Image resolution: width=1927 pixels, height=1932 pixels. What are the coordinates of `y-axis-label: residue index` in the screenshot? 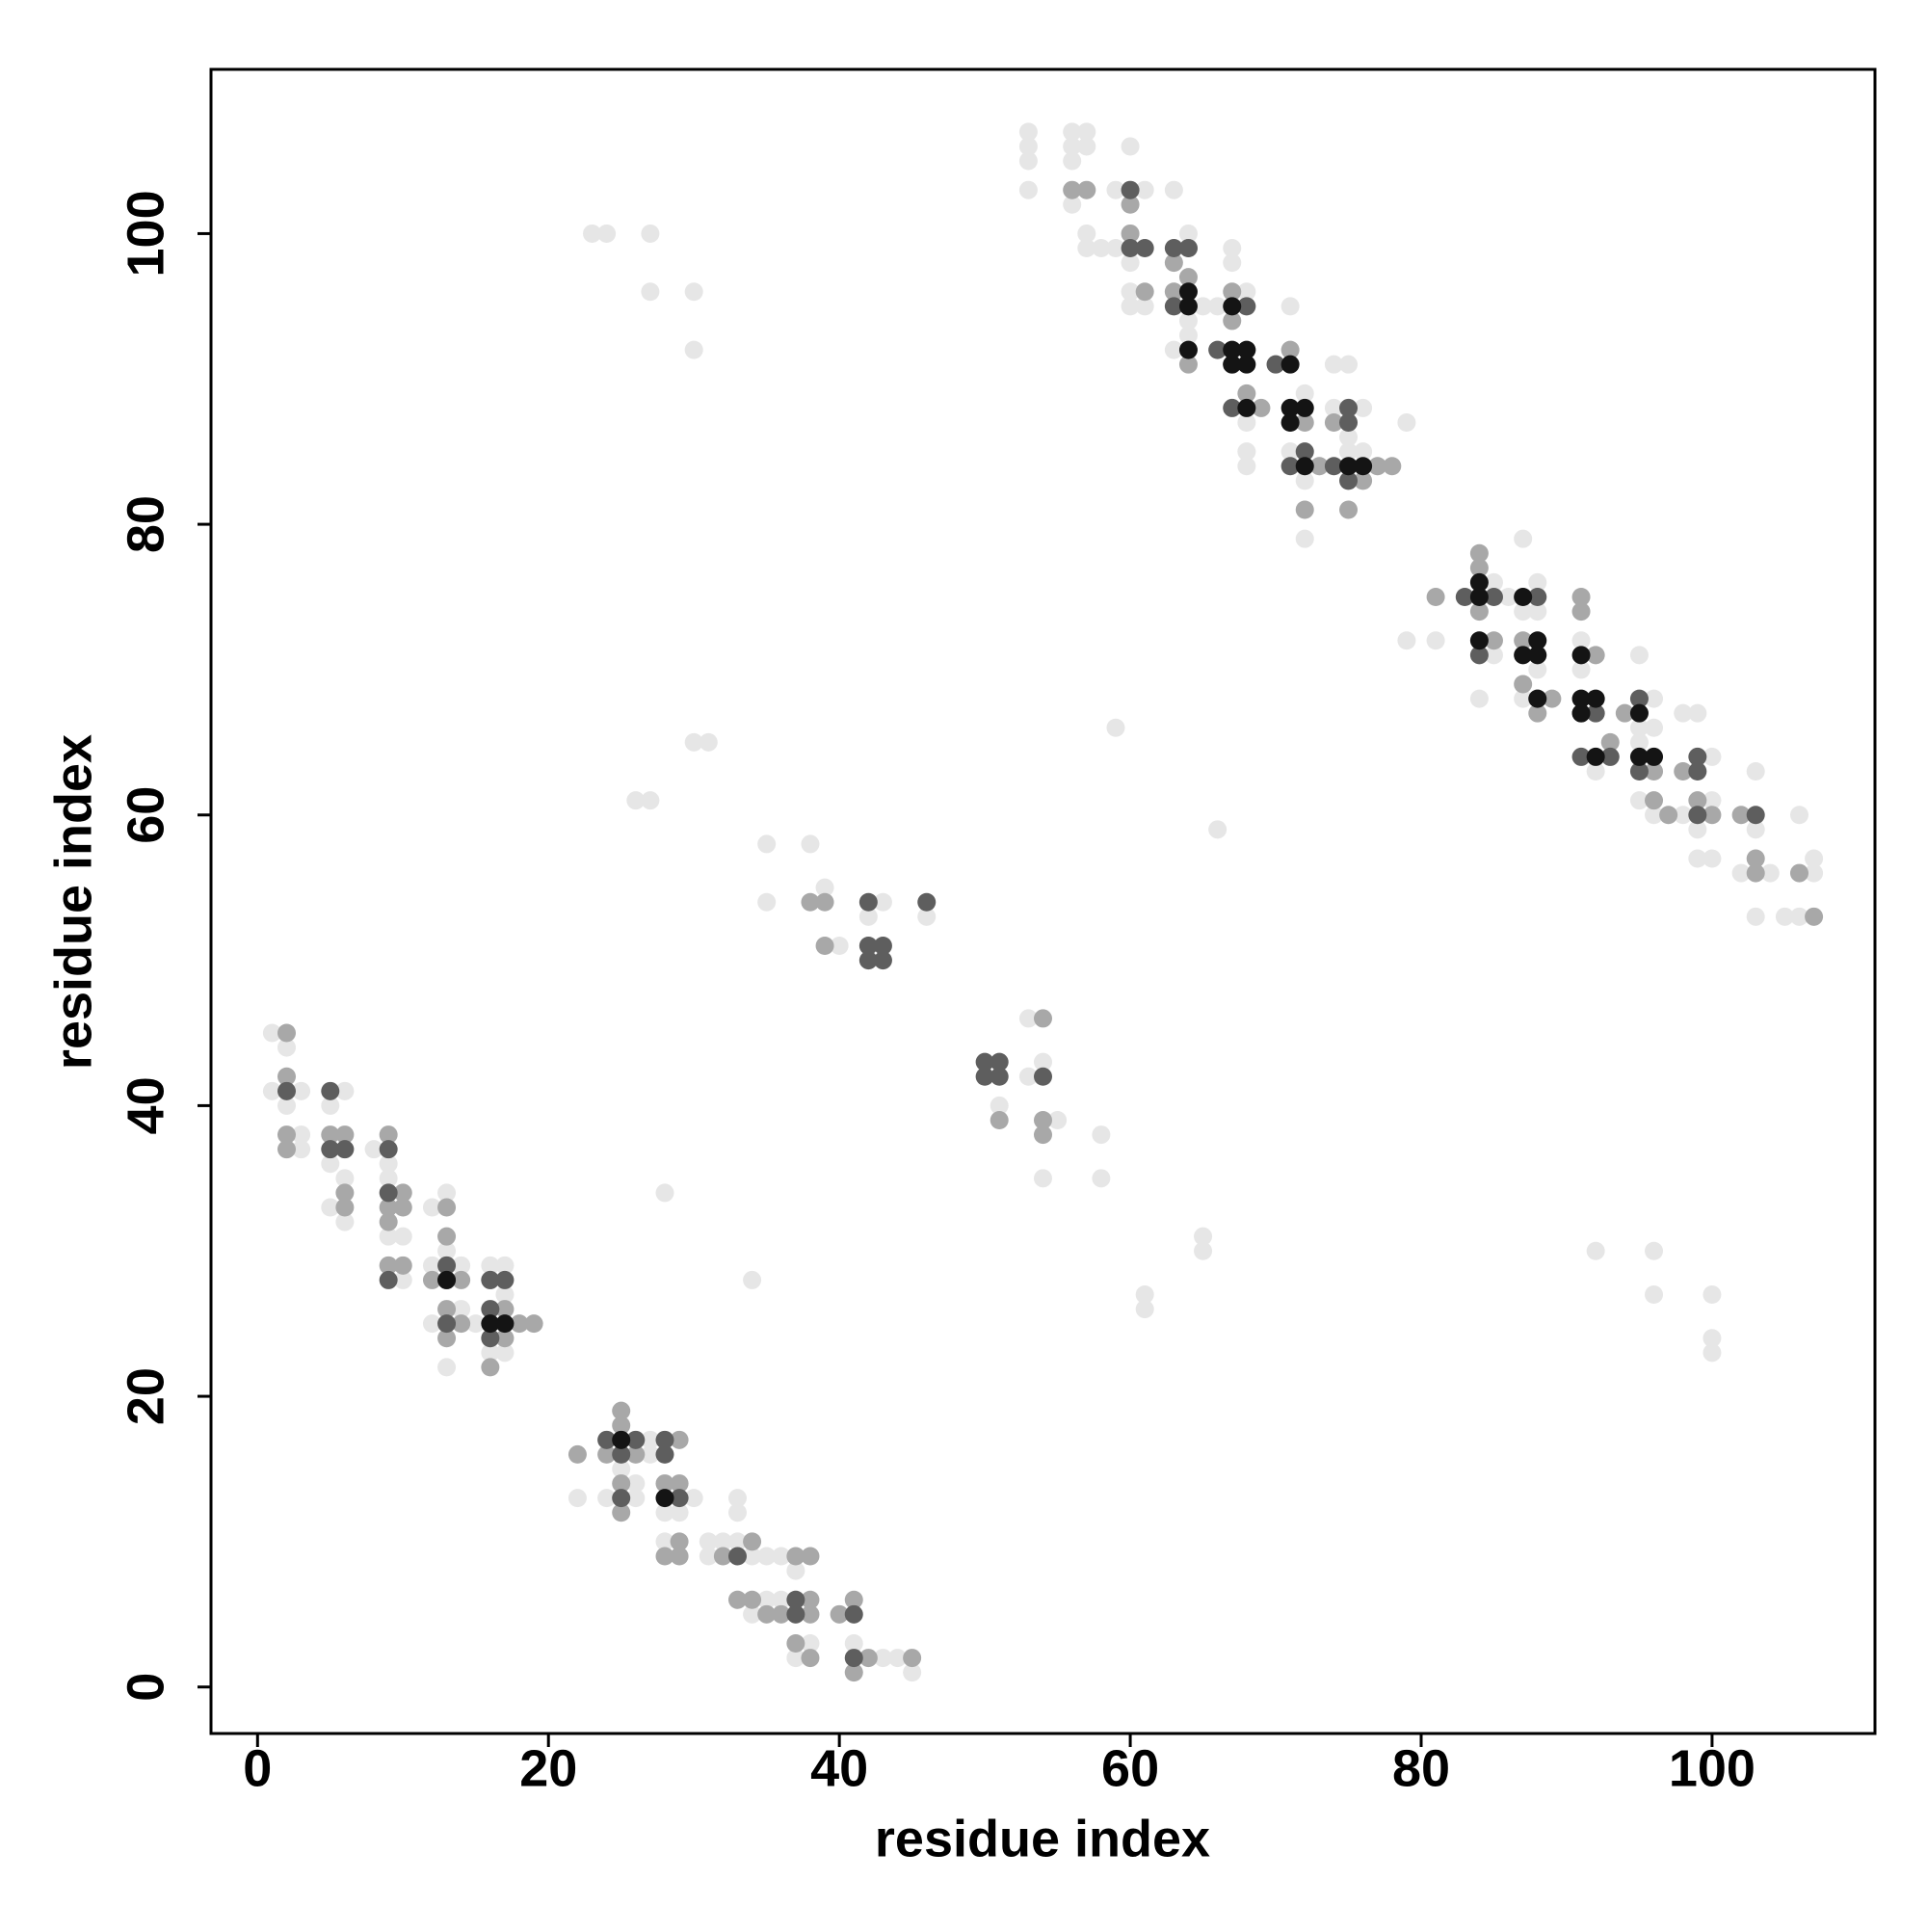 It's located at (73, 902).